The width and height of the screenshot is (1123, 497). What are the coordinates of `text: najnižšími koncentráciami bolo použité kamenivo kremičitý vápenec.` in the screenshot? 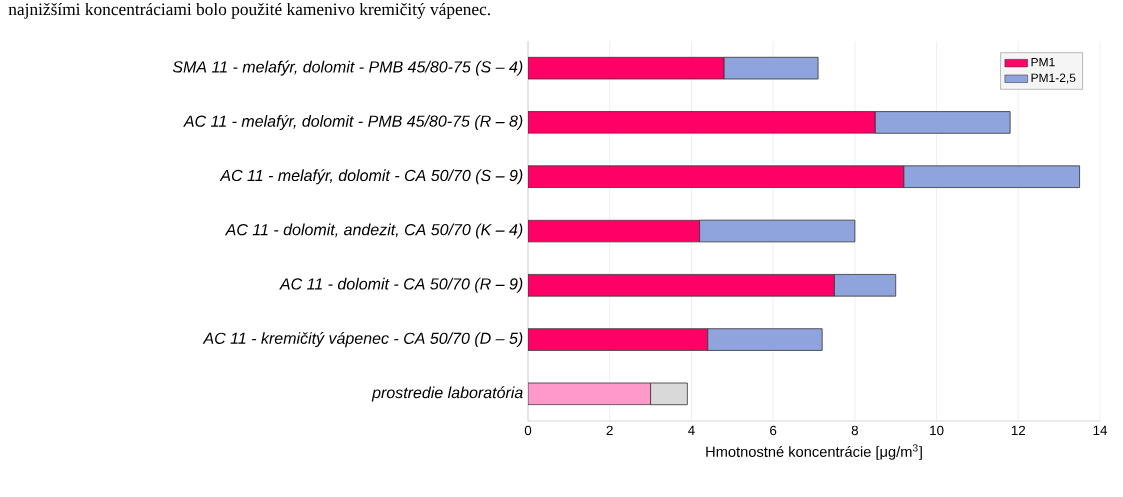 It's located at (249, 10).